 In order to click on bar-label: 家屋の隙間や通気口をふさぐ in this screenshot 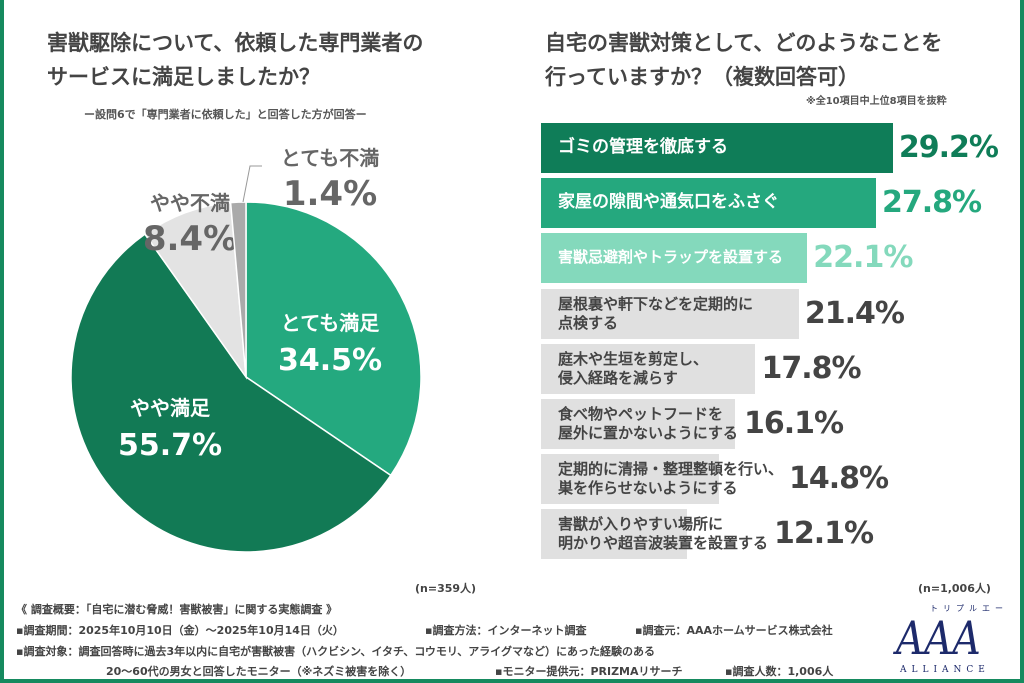, I will do `click(668, 202)`.